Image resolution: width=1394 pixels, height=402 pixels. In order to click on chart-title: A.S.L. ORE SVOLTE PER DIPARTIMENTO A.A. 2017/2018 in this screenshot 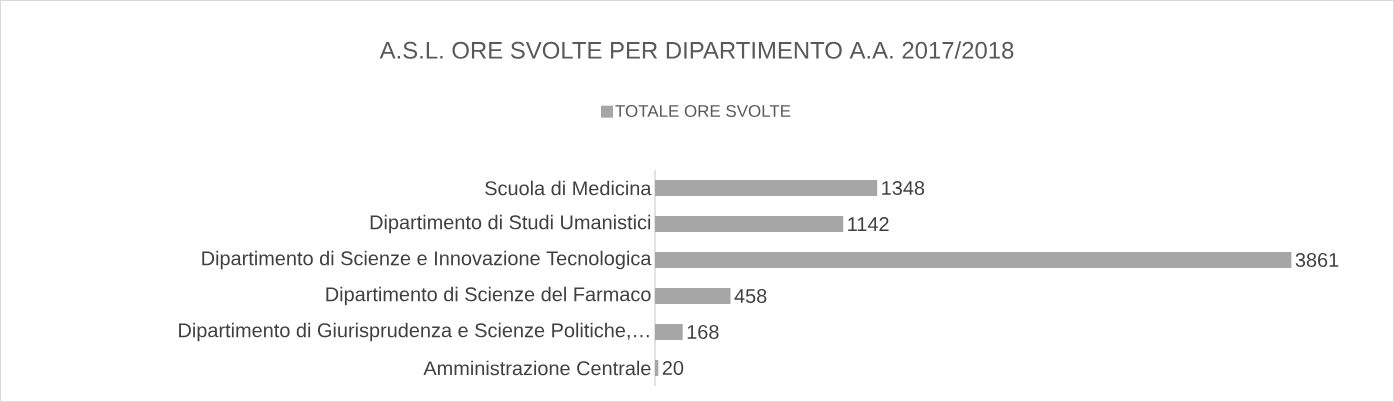, I will do `click(696, 50)`.